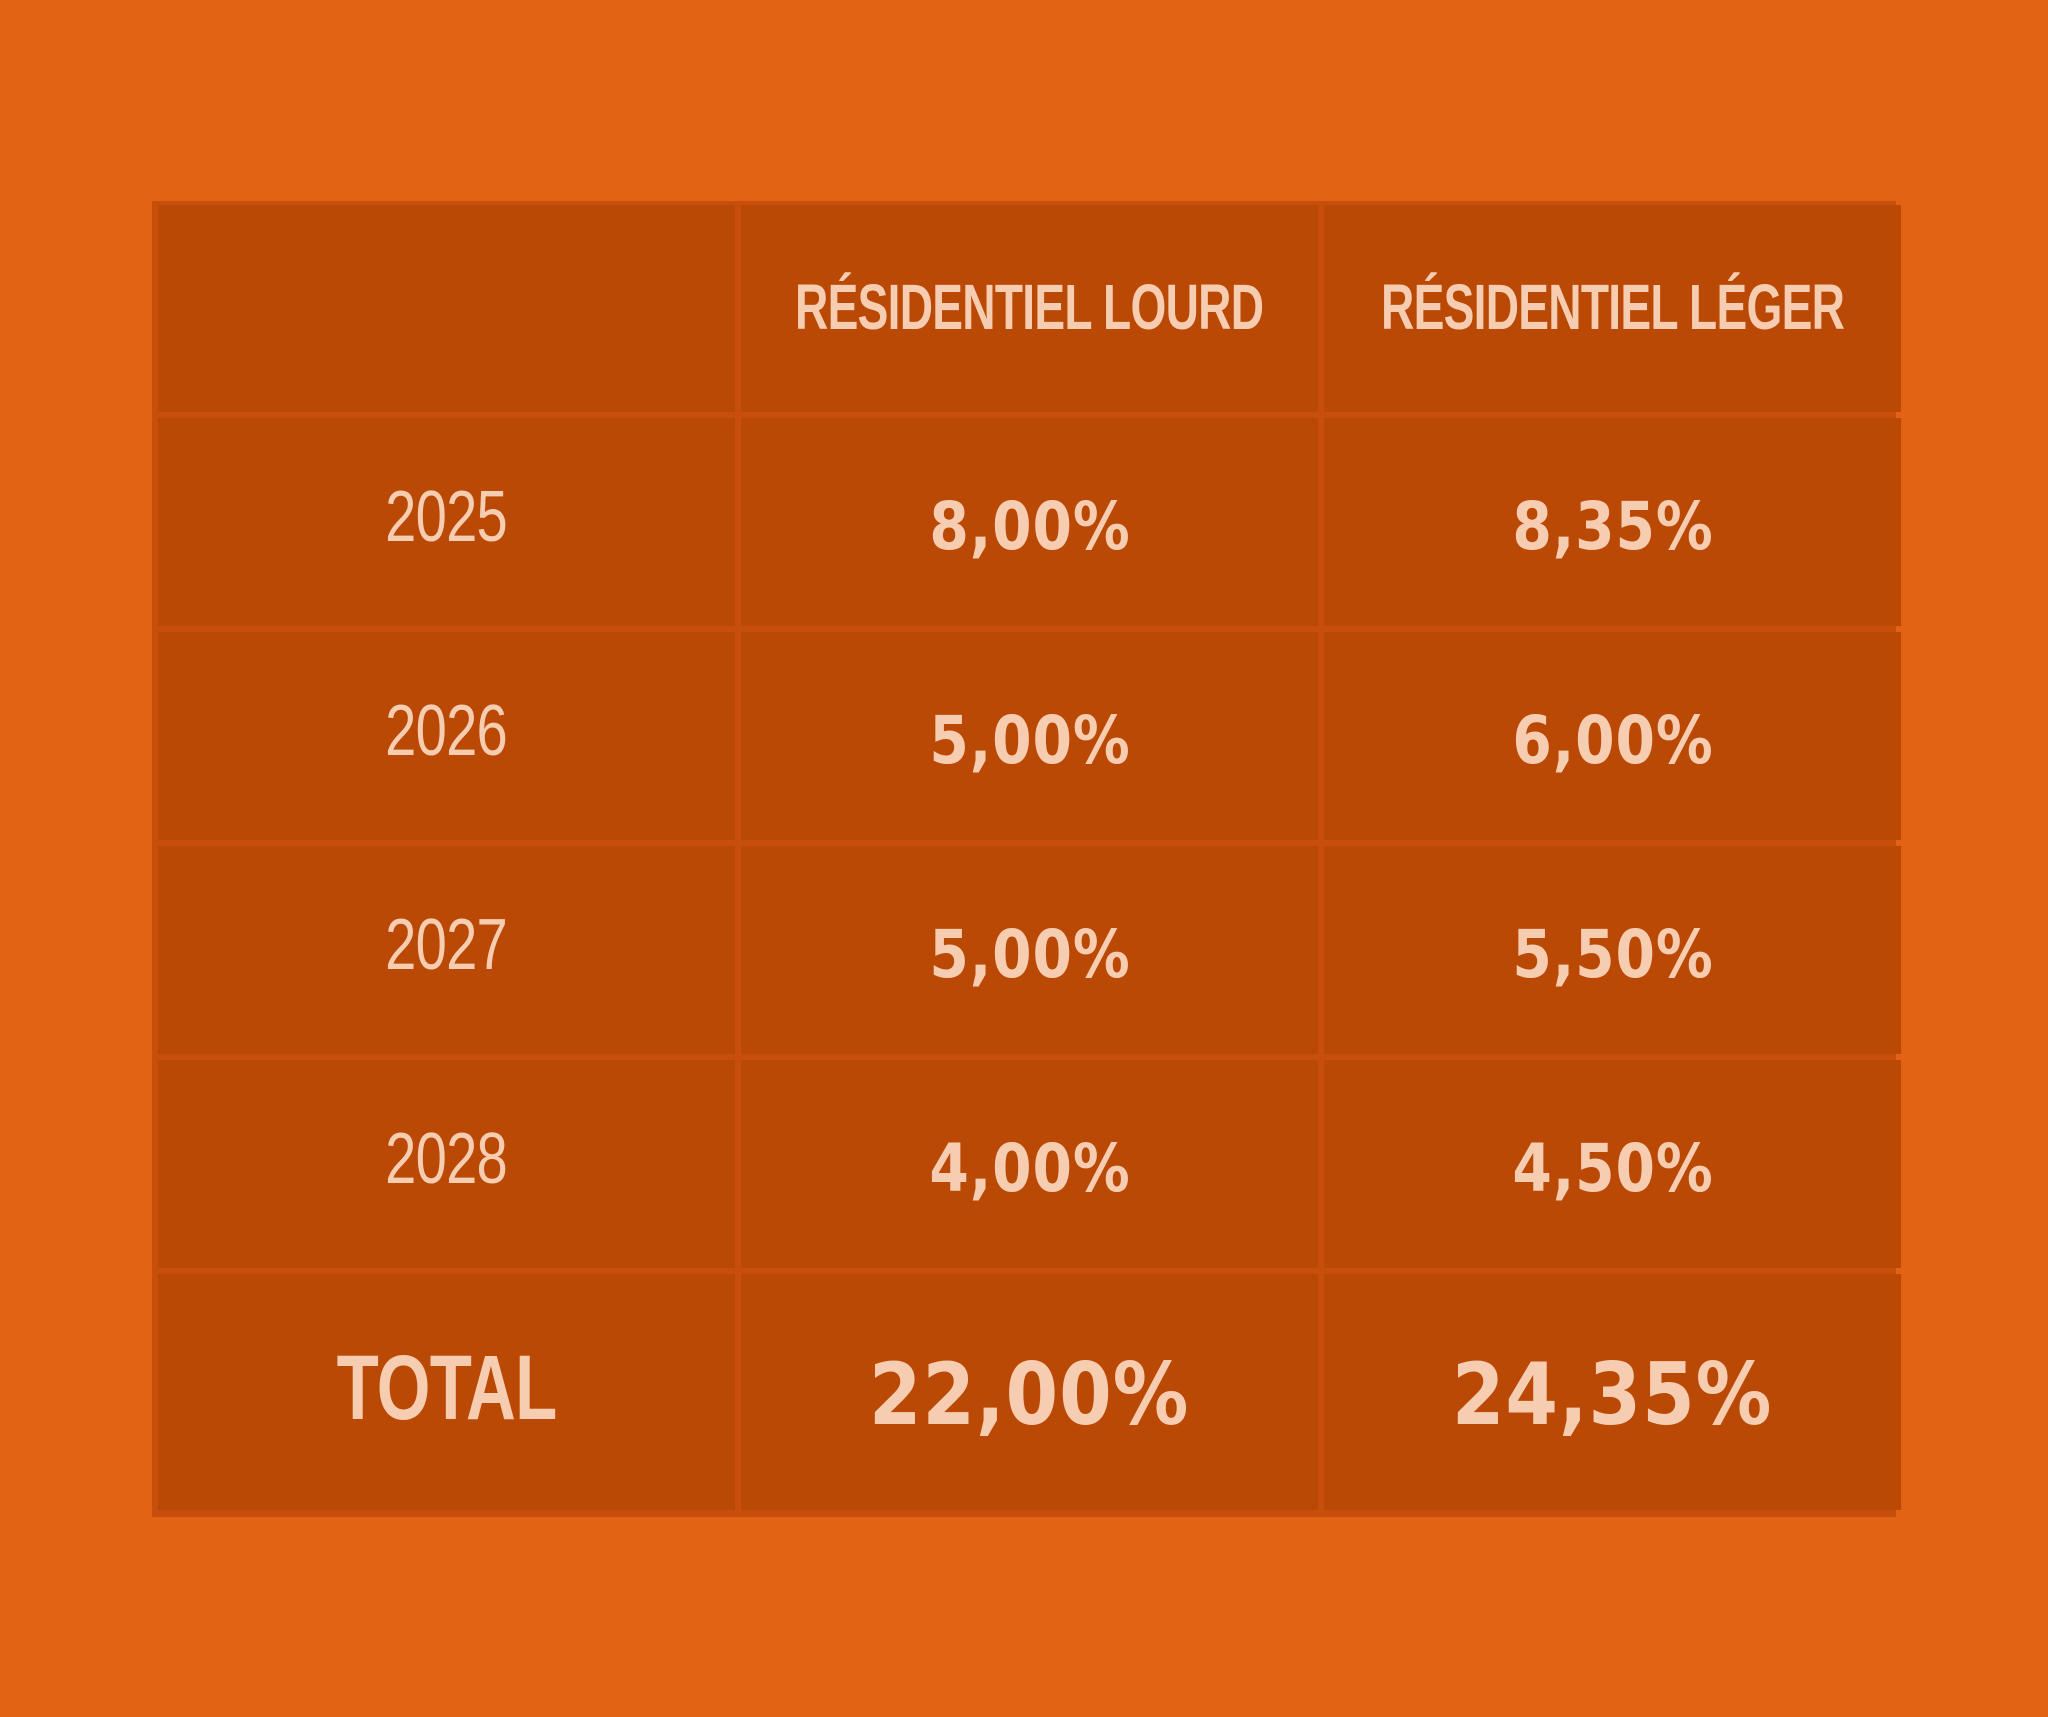 The width and height of the screenshot is (2048, 1717). I want to click on total-value-leger: 24,35%, so click(1612, 1395).